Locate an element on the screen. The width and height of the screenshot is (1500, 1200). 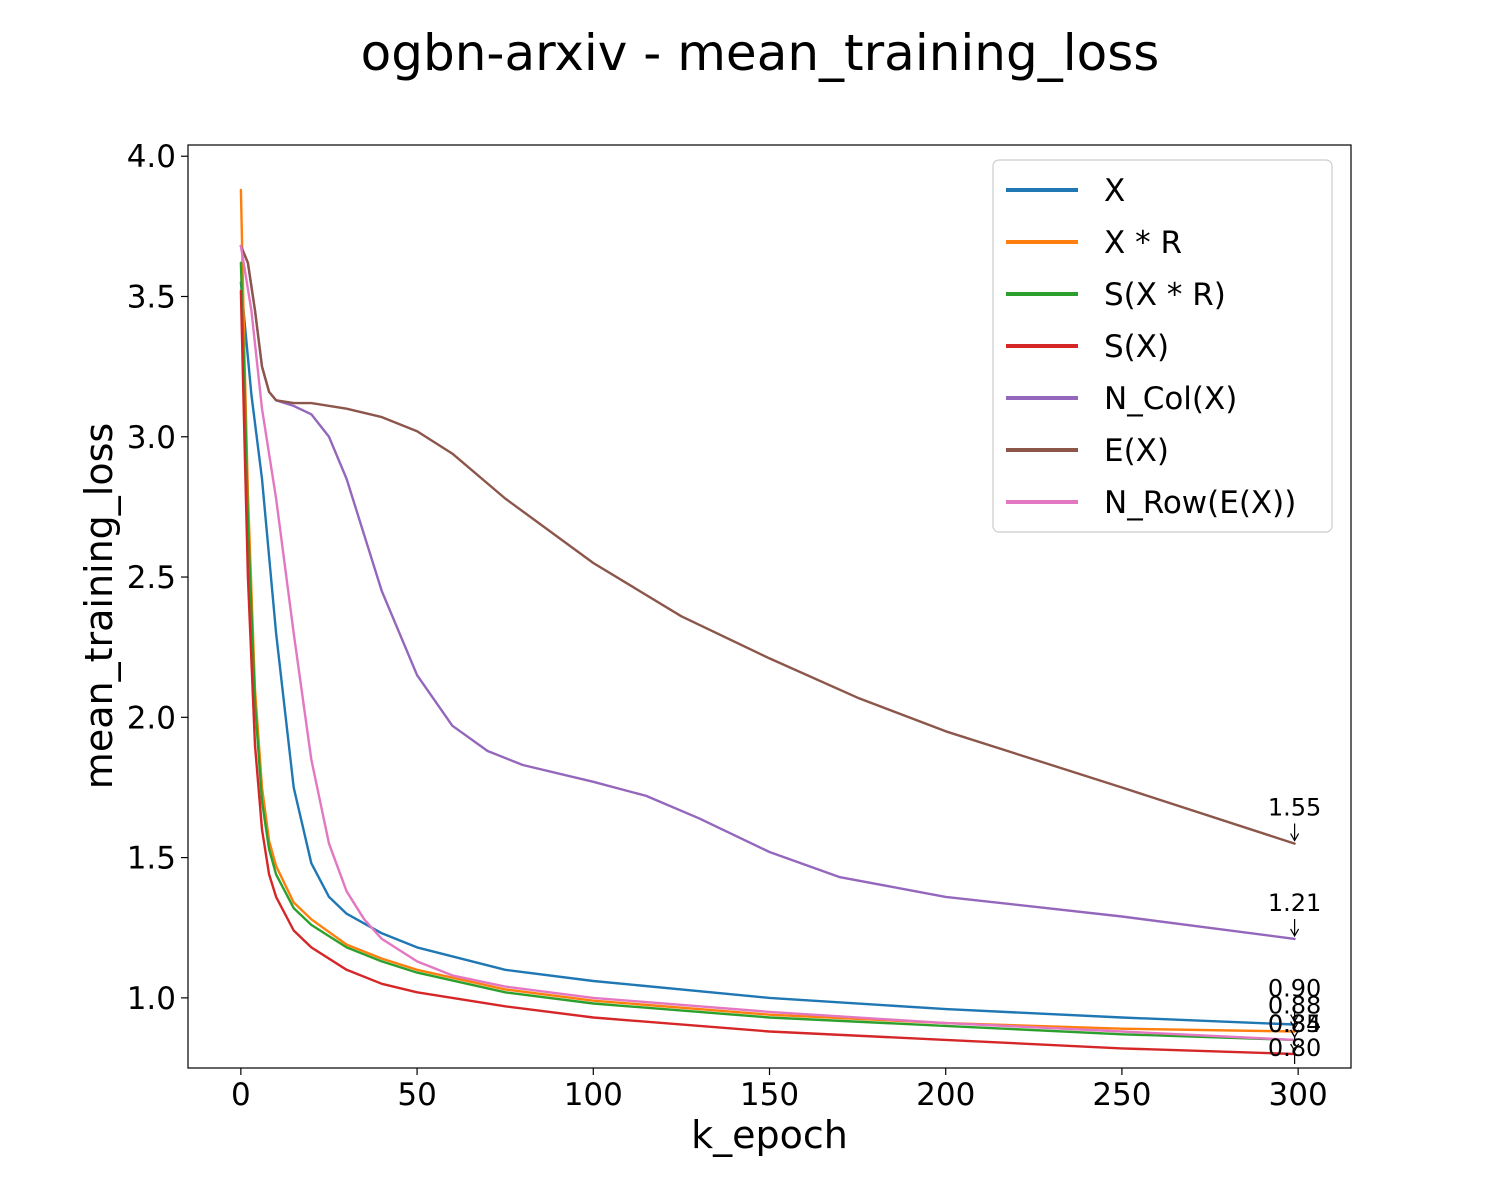
end-value-label: 1.55 is located at coordinates (1294, 808).